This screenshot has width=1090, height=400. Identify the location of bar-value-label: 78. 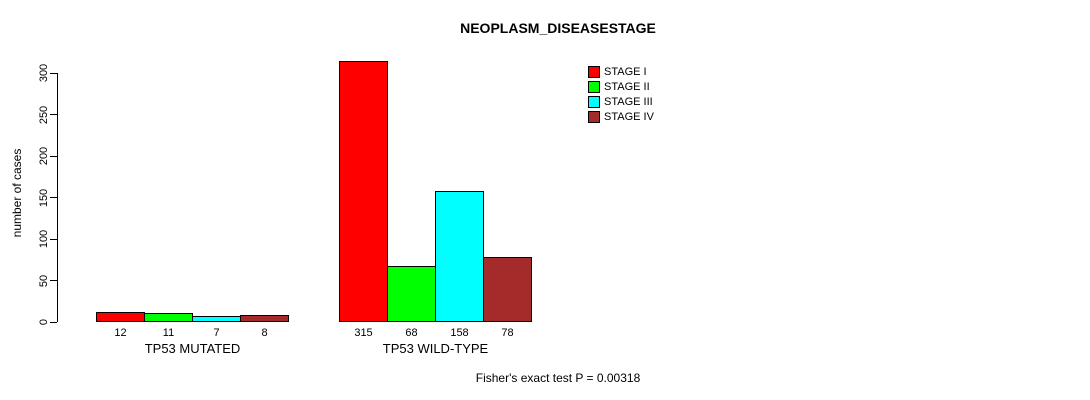
(507, 333).